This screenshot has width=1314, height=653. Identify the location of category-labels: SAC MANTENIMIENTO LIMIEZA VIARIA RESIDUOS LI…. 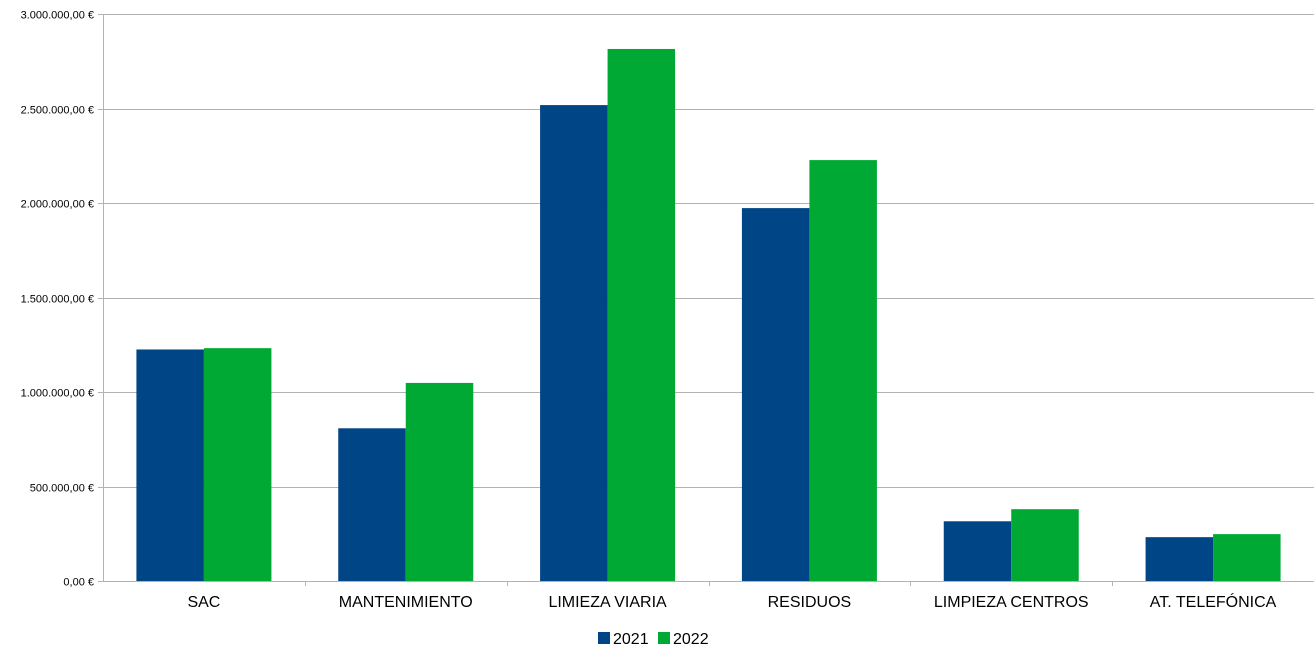
(731, 601).